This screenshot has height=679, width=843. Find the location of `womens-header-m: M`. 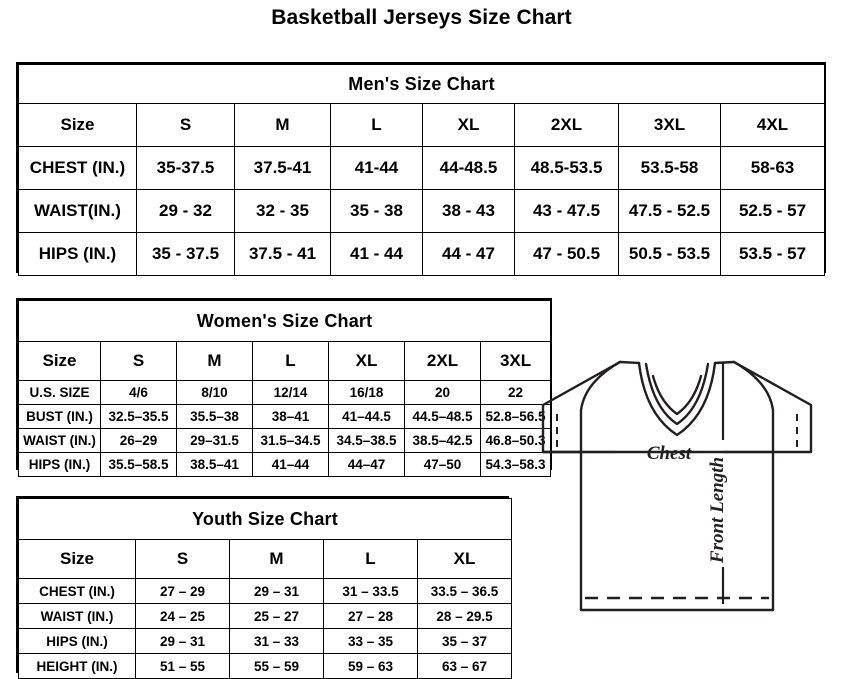

womens-header-m: M is located at coordinates (214, 361).